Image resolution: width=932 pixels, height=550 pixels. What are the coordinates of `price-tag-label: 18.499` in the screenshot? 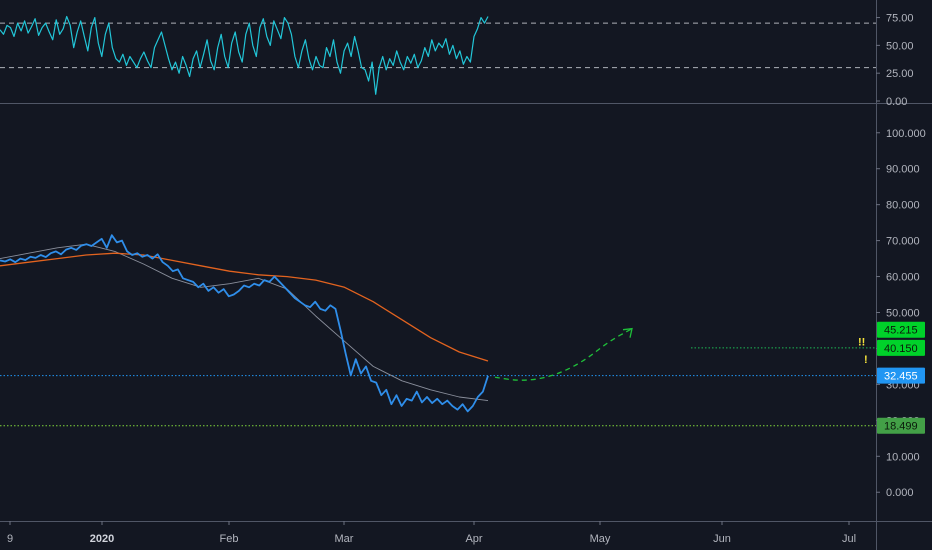 It's located at (901, 427).